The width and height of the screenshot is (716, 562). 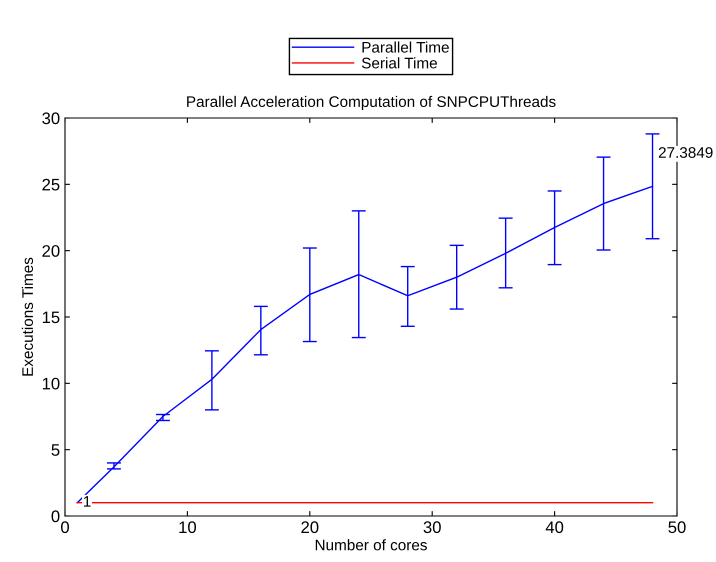 What do you see at coordinates (685, 152) in the screenshot?
I see `annotation: 27.3849` at bounding box center [685, 152].